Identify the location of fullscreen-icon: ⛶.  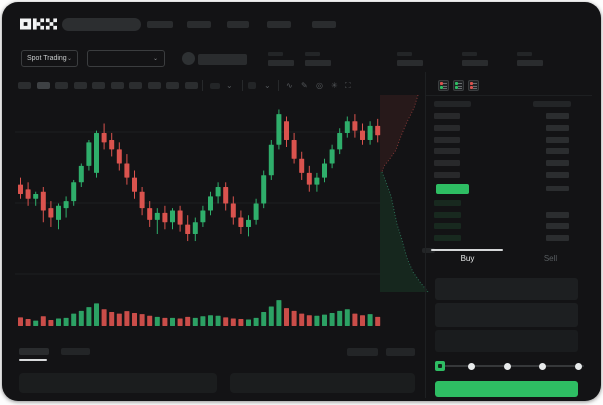
(348, 85).